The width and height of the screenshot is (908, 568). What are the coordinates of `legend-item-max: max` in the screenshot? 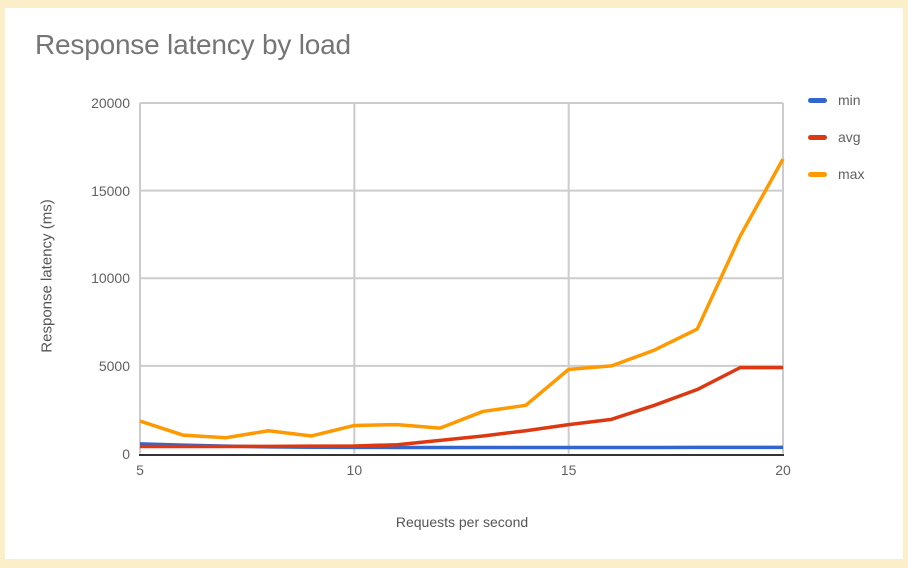 It's located at (836, 174).